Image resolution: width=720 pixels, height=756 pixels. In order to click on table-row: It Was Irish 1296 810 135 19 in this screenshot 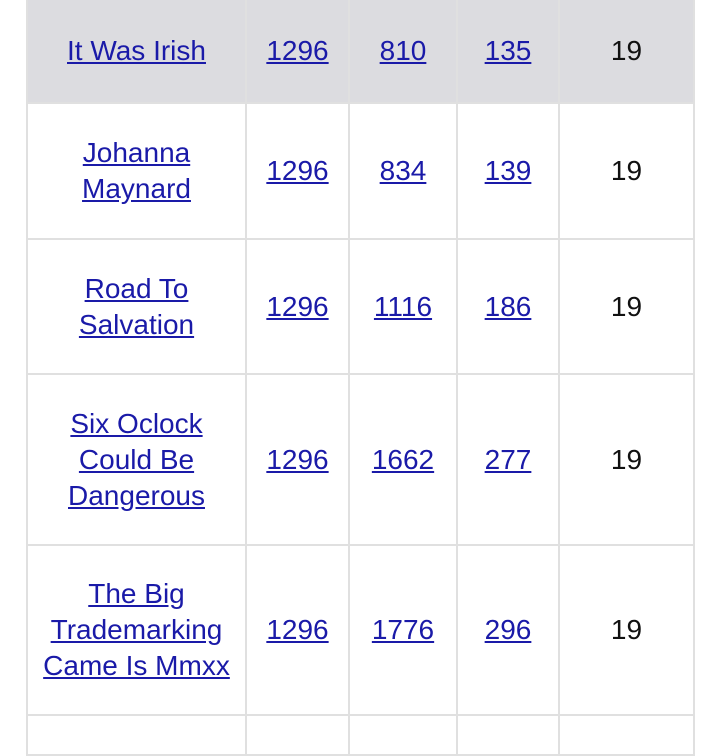, I will do `click(360, 52)`.